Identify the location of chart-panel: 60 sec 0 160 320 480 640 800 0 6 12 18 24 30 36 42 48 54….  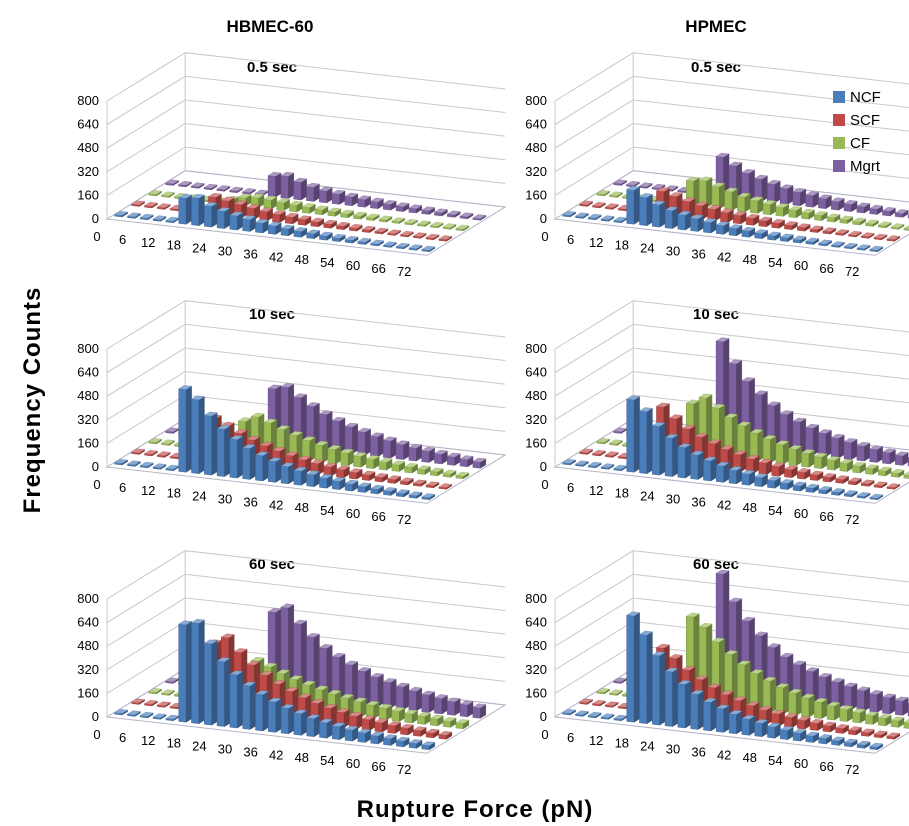
(292, 663).